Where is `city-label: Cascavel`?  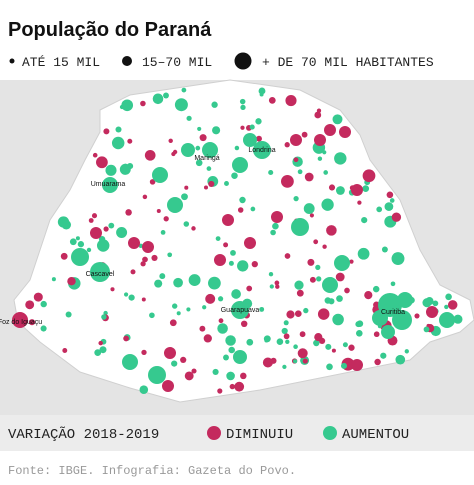
city-label: Cascavel is located at coordinates (100, 274).